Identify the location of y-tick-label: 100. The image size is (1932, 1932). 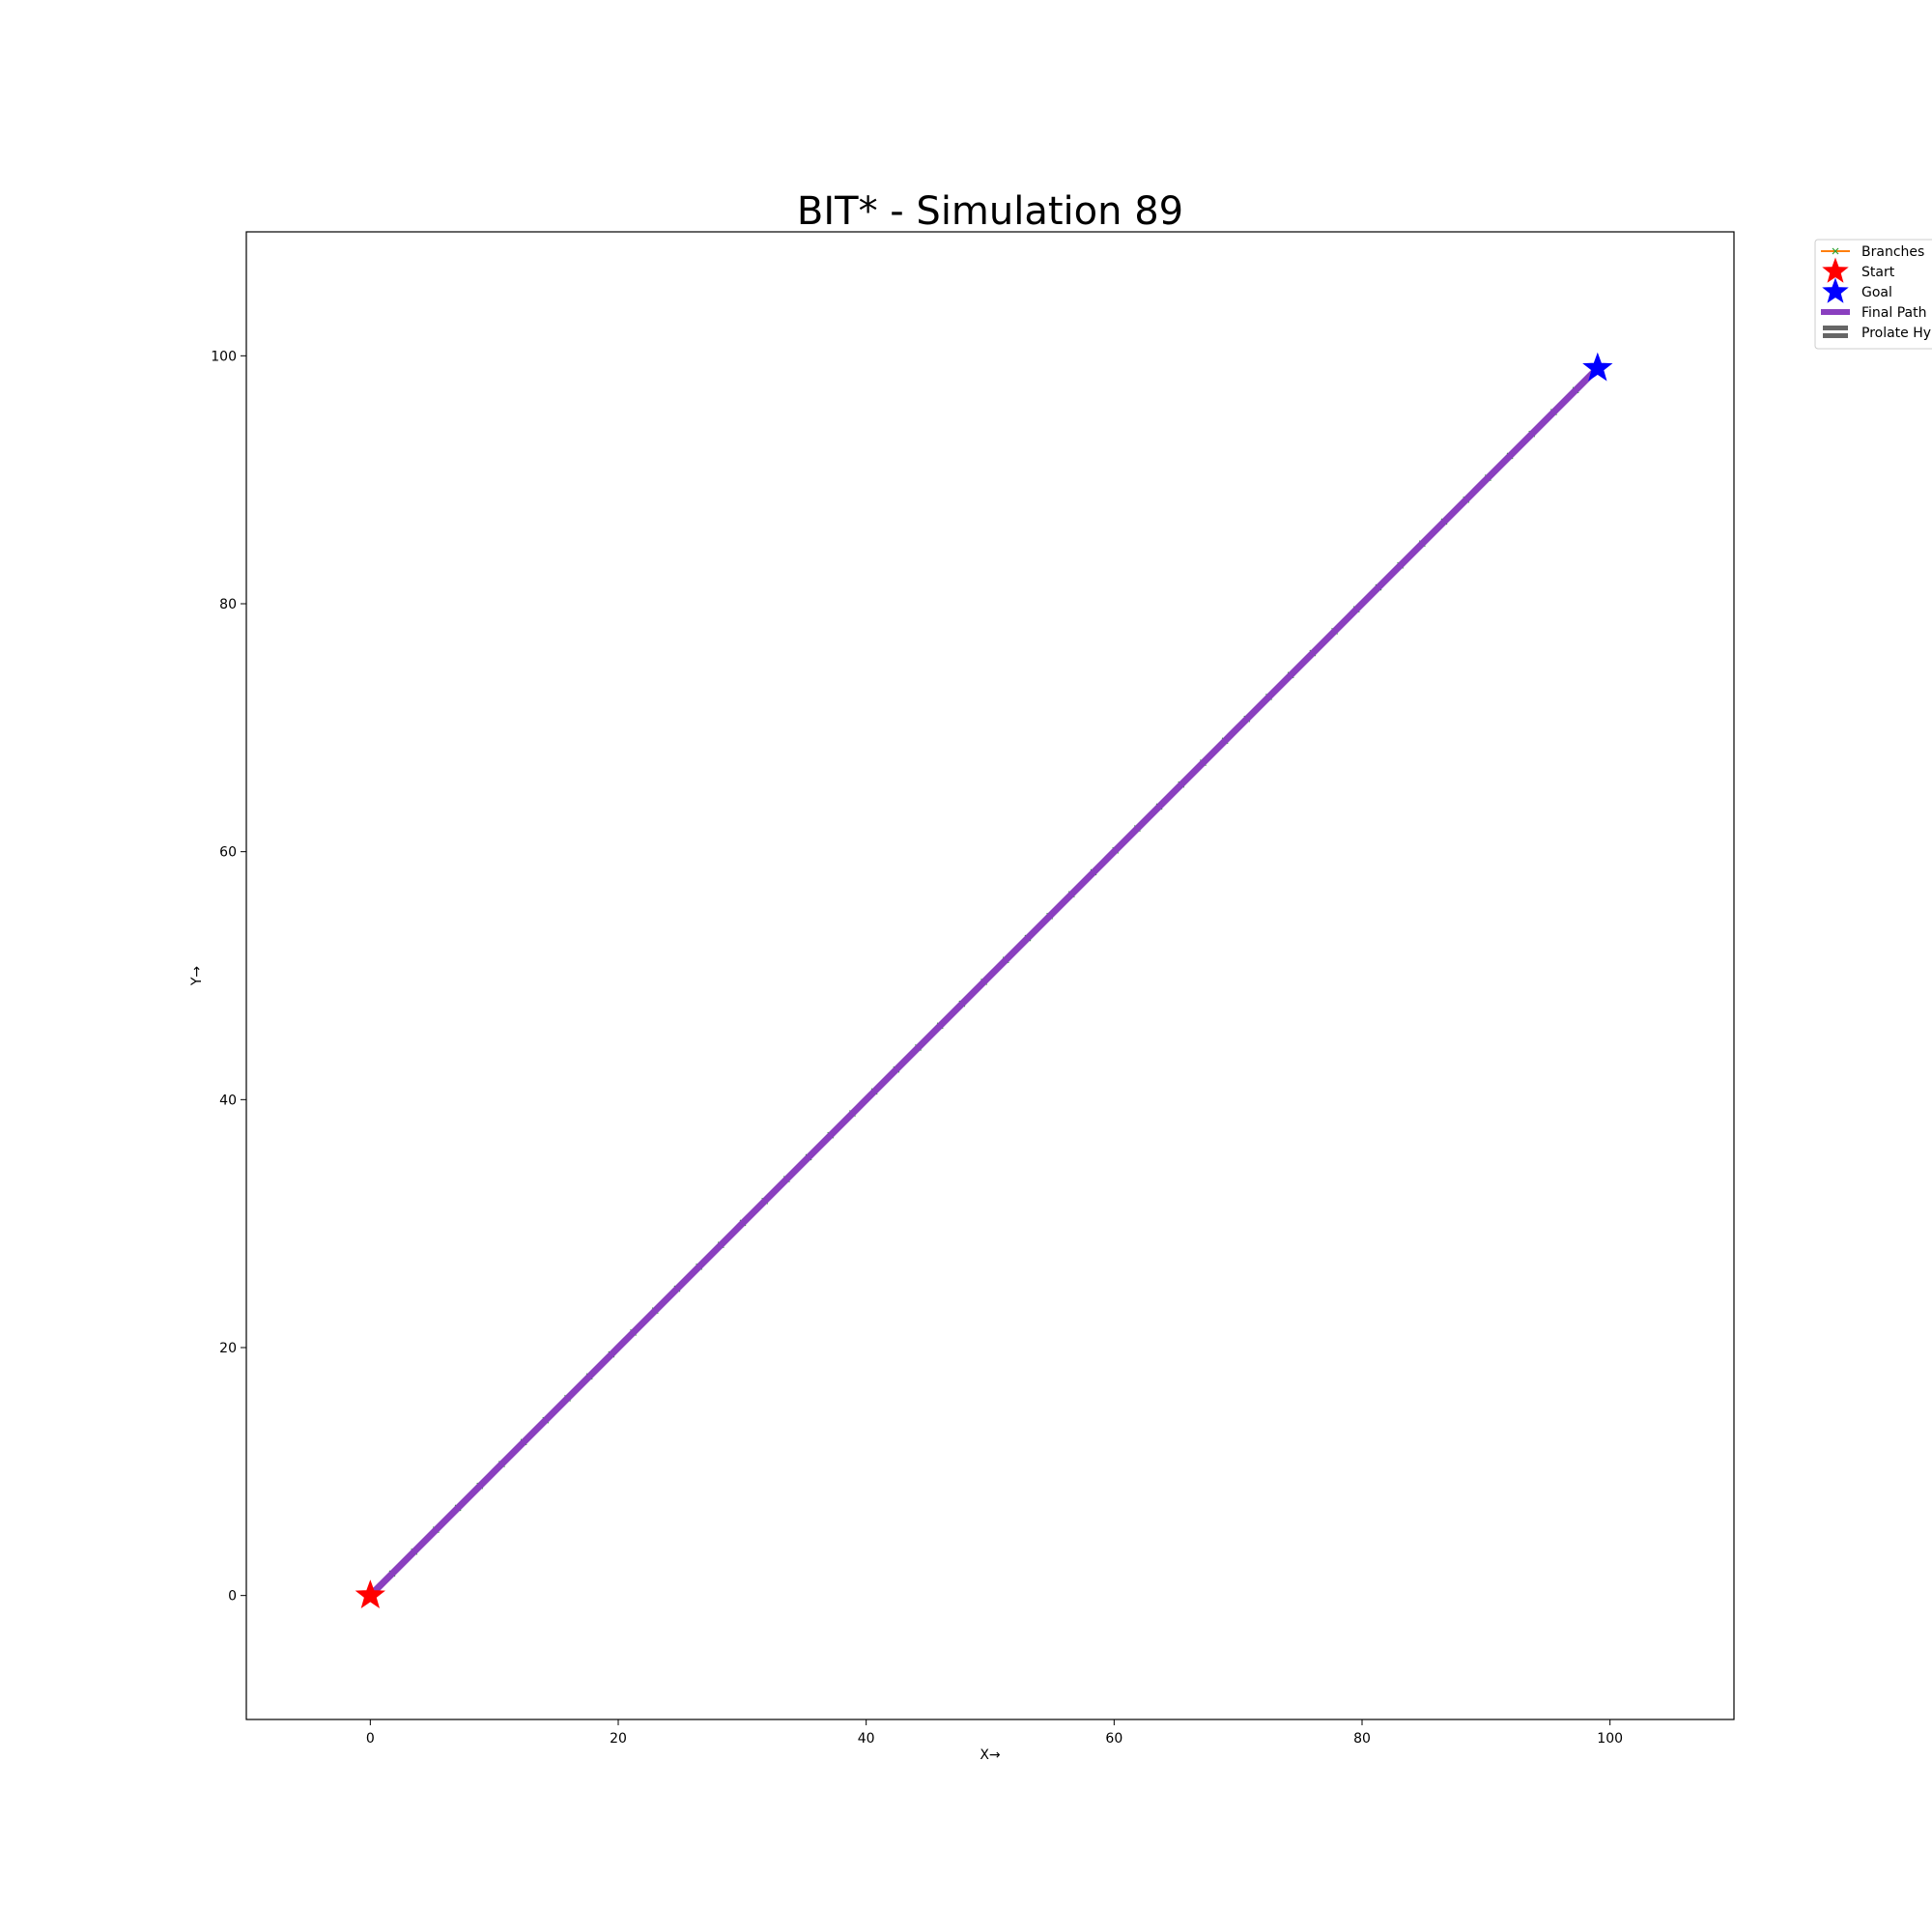
(224, 356).